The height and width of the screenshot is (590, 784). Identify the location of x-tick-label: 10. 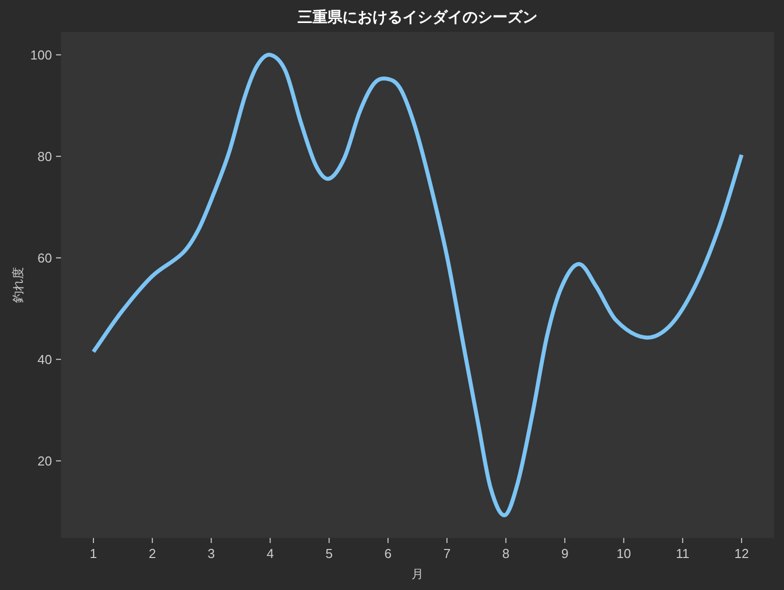
(623, 553).